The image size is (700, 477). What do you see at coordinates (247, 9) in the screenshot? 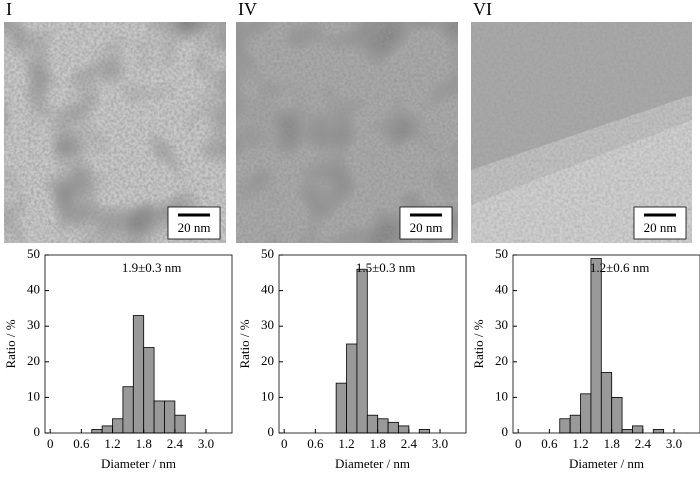
I see `panel-label: IV` at bounding box center [247, 9].